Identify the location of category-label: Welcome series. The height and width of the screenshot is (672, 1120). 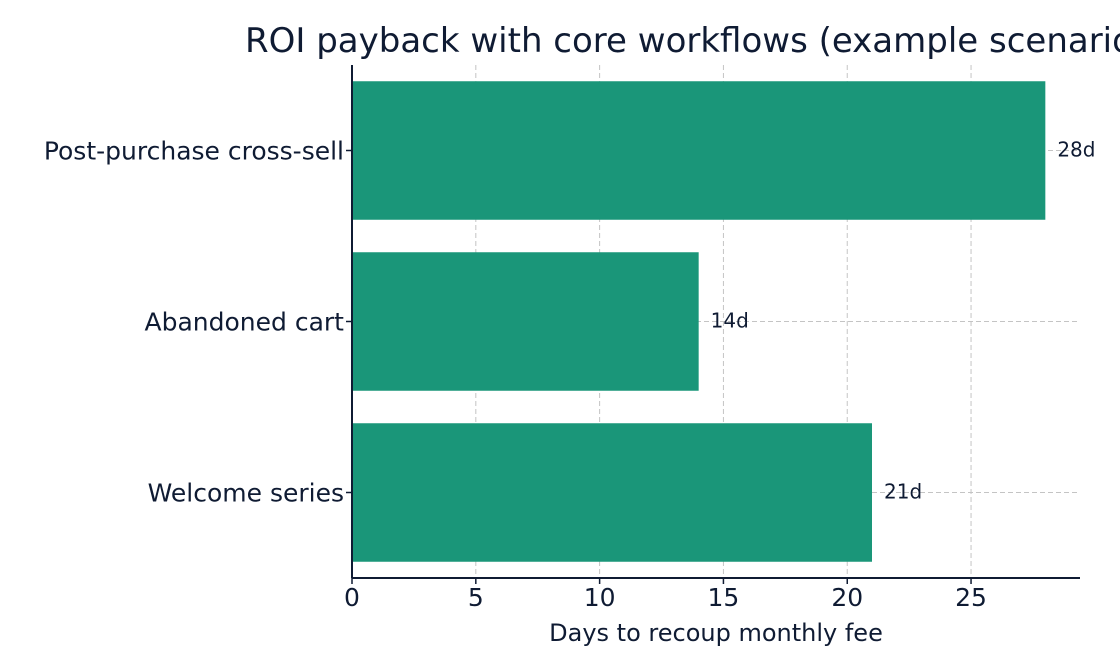
(246, 493).